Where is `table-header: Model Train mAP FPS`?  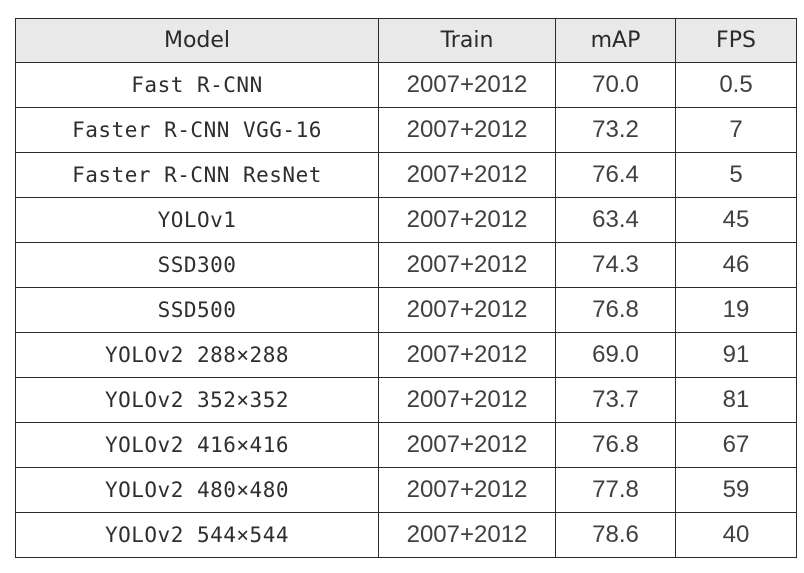
table-header: Model Train mAP FPS is located at coordinates (406, 40).